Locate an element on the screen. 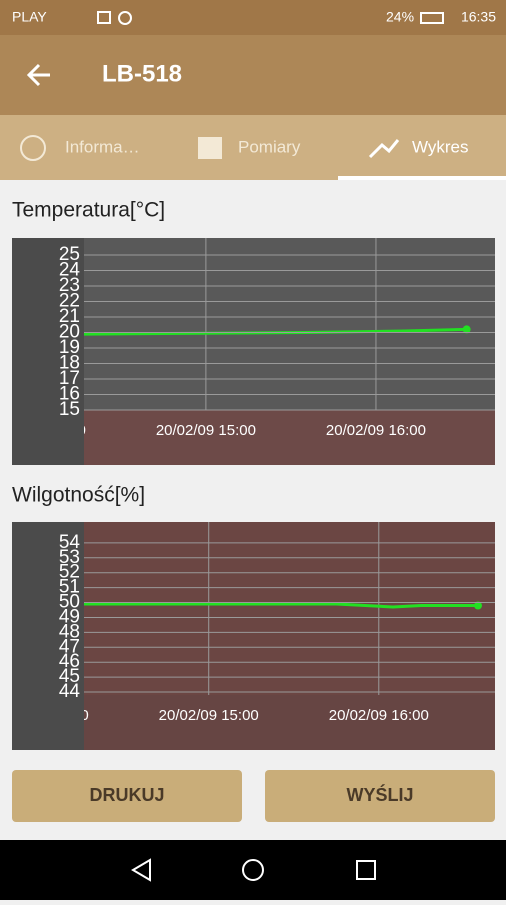  y-tick-label: 21 is located at coordinates (69, 316).